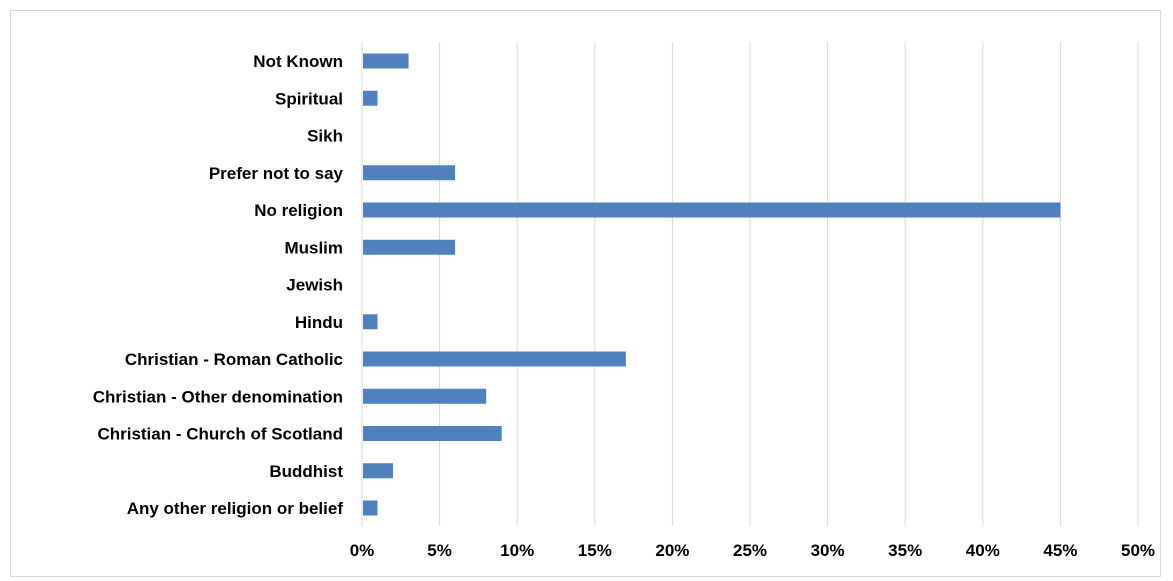 The height and width of the screenshot is (581, 1173). What do you see at coordinates (306, 471) in the screenshot?
I see `category-label: Buddhist` at bounding box center [306, 471].